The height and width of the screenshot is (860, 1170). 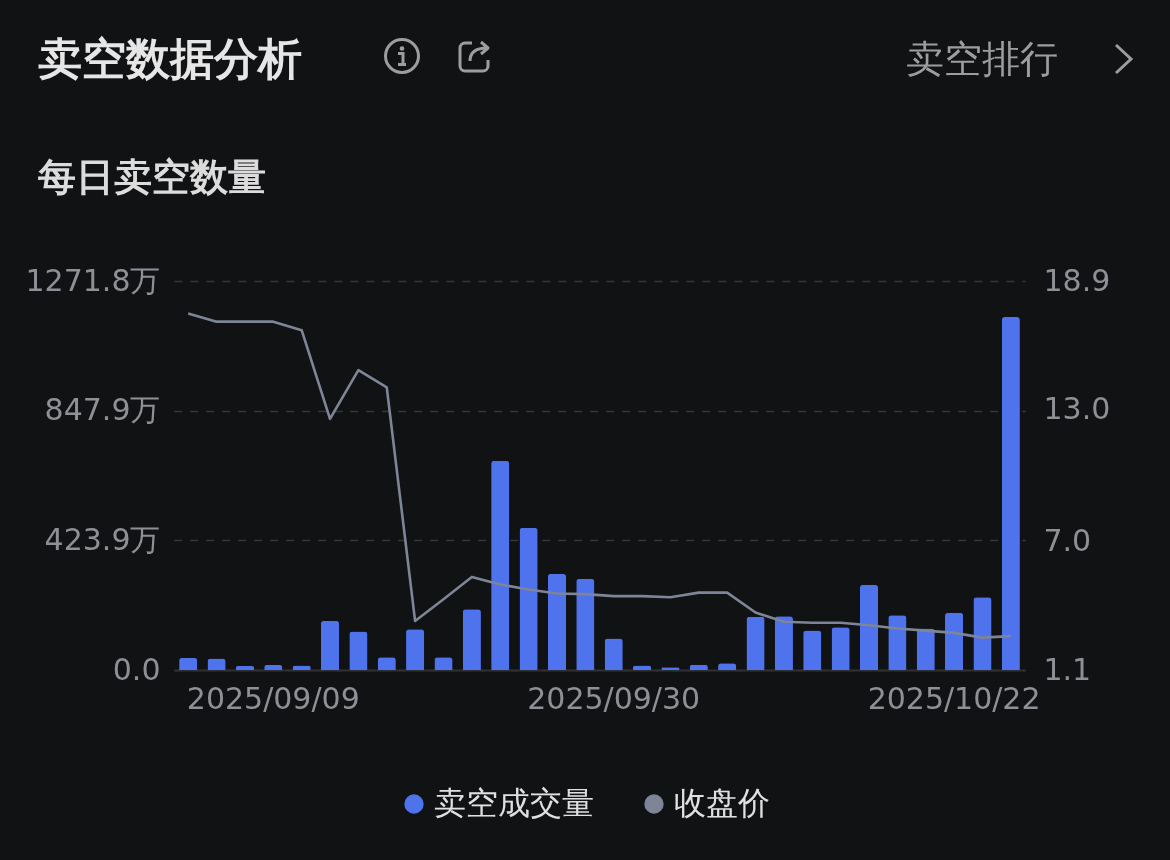 I want to click on y2-tick-label: 7.0, so click(x=1067, y=540).